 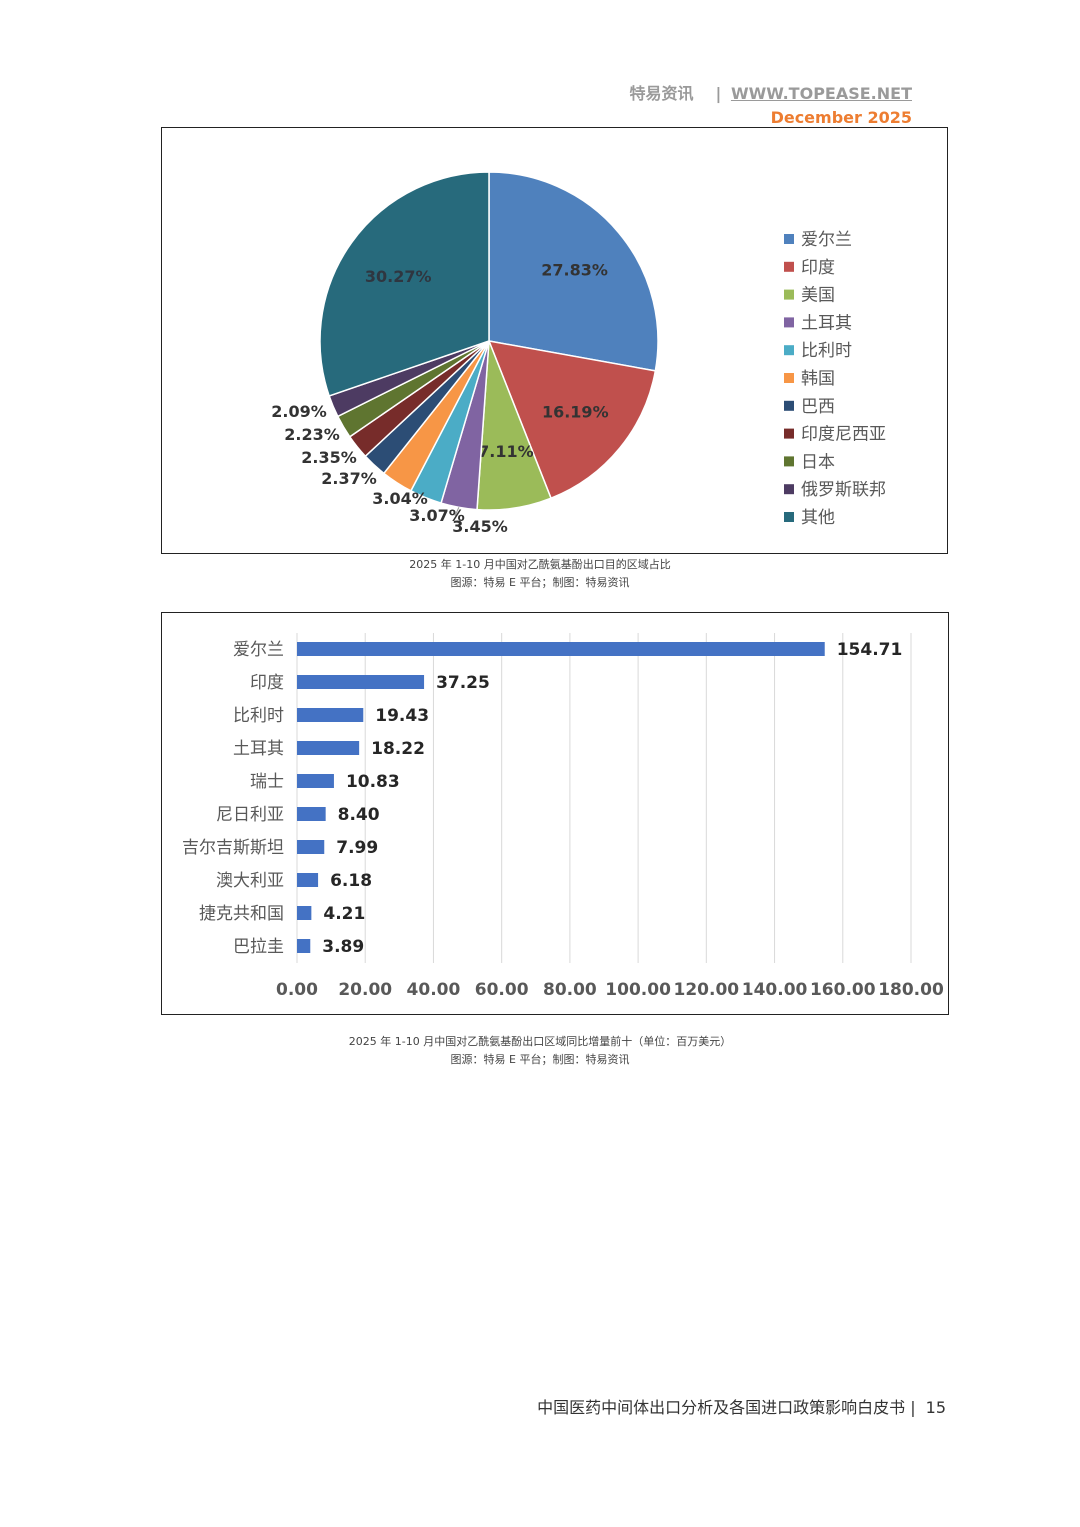 I want to click on footer-title: 中国医药中间体出口分析及各国进口政策影响白皮书 |, so click(x=726, y=1407).